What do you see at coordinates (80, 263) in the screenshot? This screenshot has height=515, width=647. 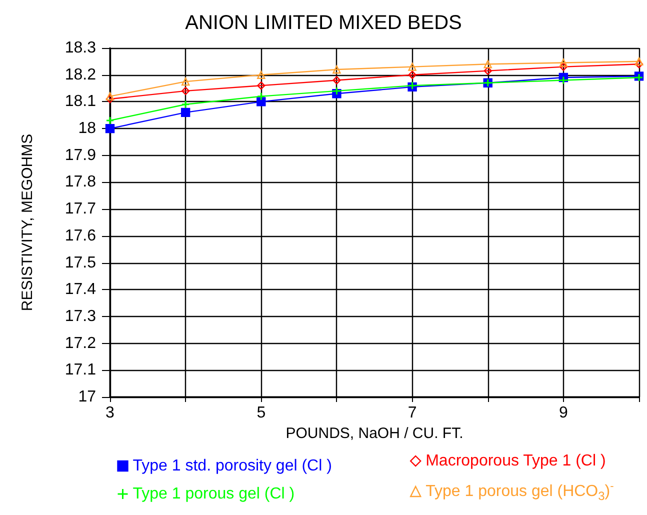 I see `y-tick-label: 17.5` at bounding box center [80, 263].